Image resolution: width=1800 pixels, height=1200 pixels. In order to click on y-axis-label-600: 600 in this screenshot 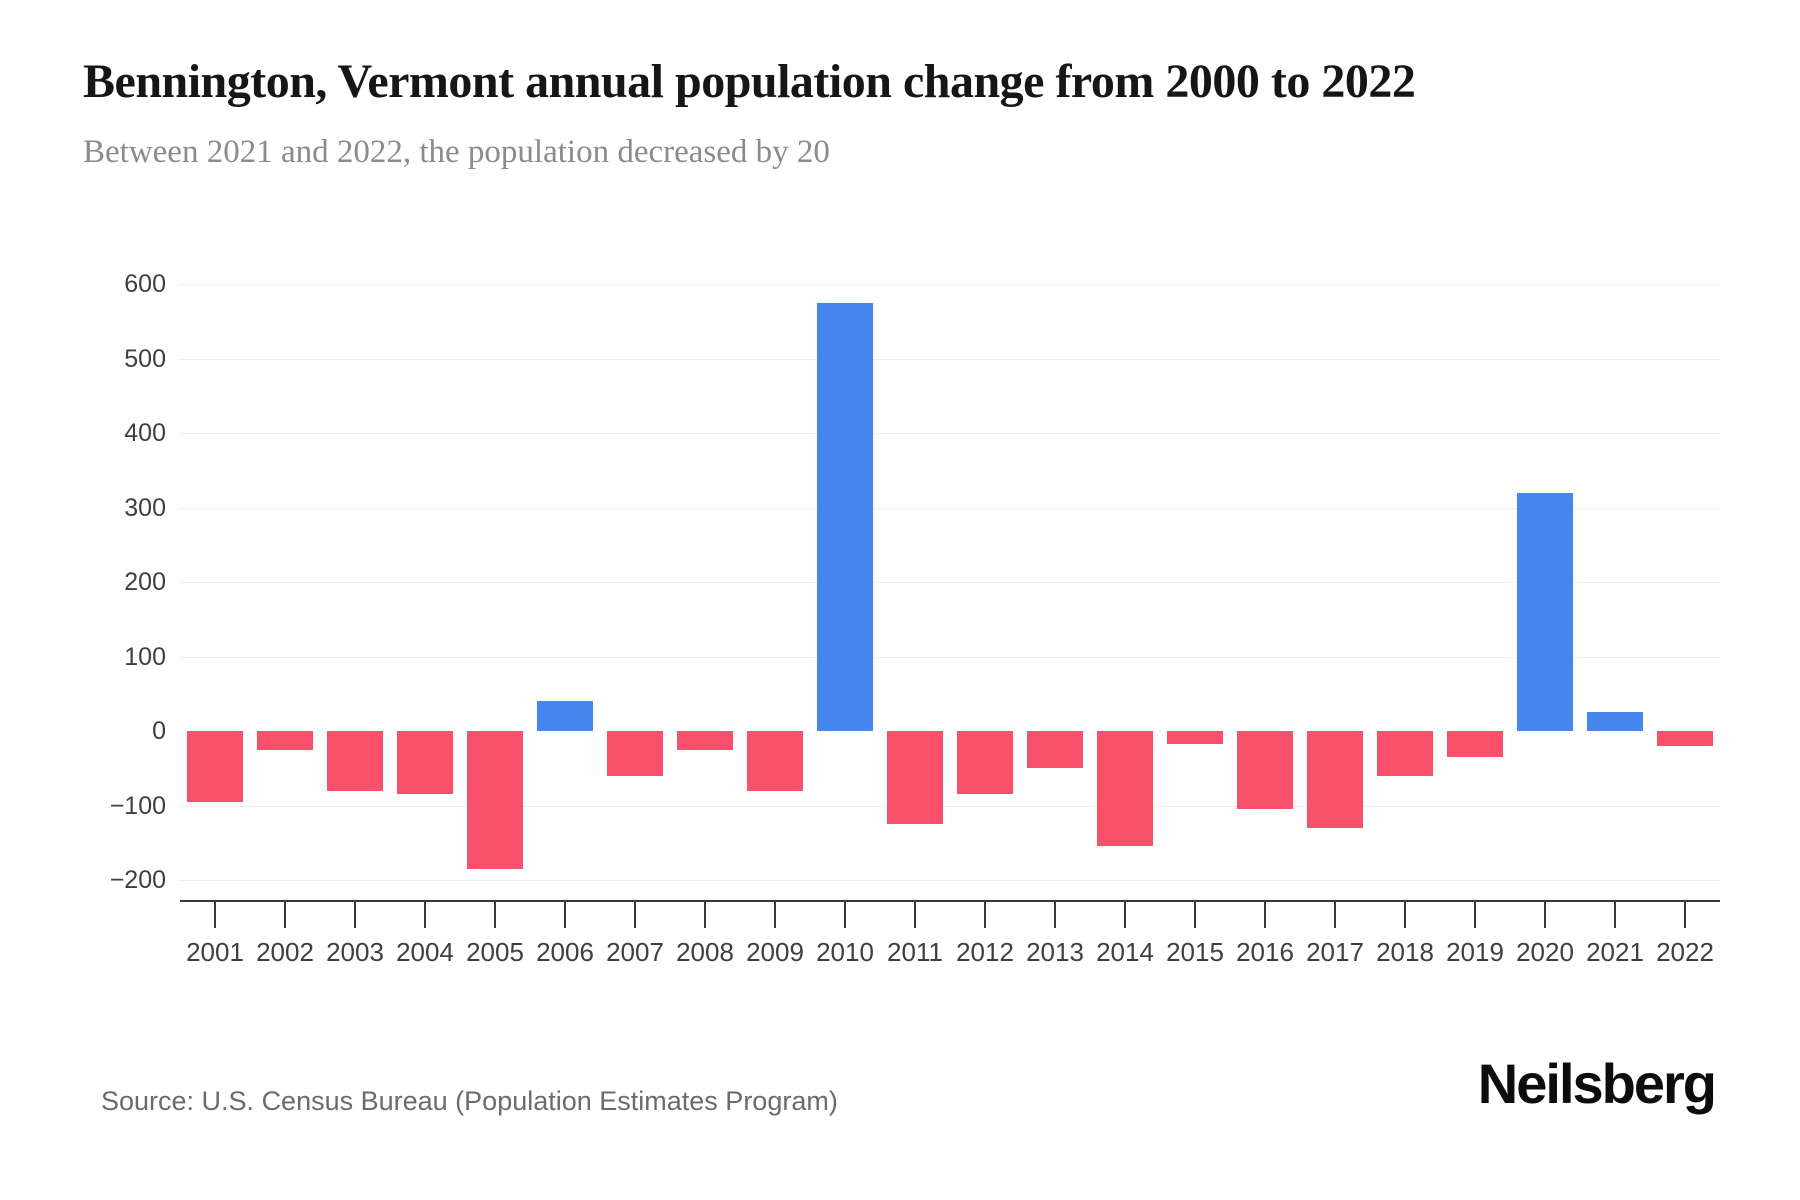, I will do `click(145, 284)`.